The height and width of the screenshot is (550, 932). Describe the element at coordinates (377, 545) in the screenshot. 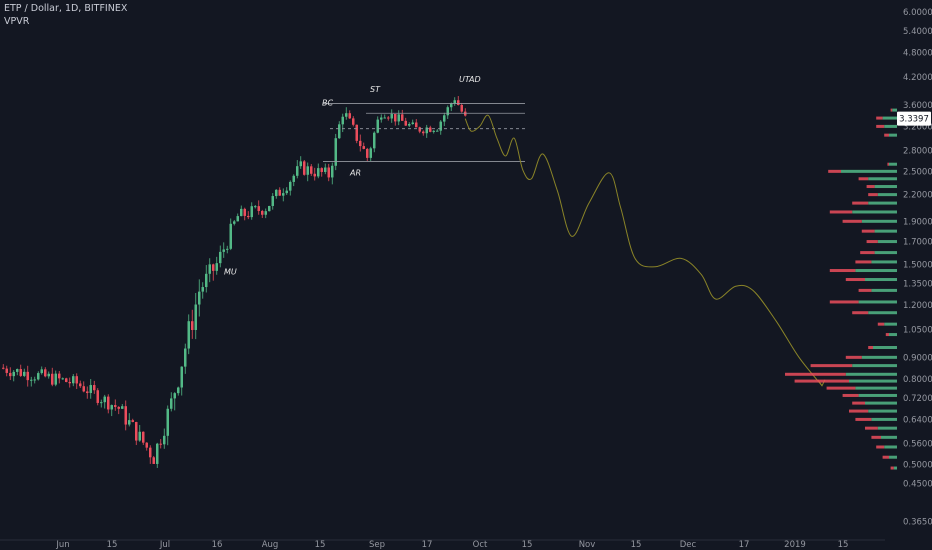

I see `x-tick-label: Sep` at that location.